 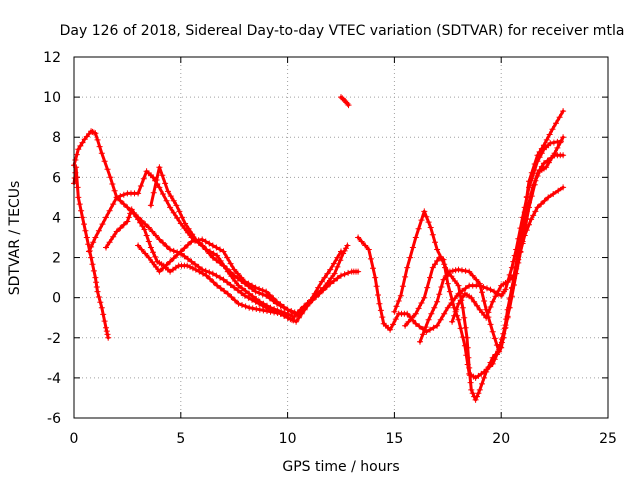 What do you see at coordinates (54, 339) in the screenshot?
I see `y-tick-label: -2` at bounding box center [54, 339].